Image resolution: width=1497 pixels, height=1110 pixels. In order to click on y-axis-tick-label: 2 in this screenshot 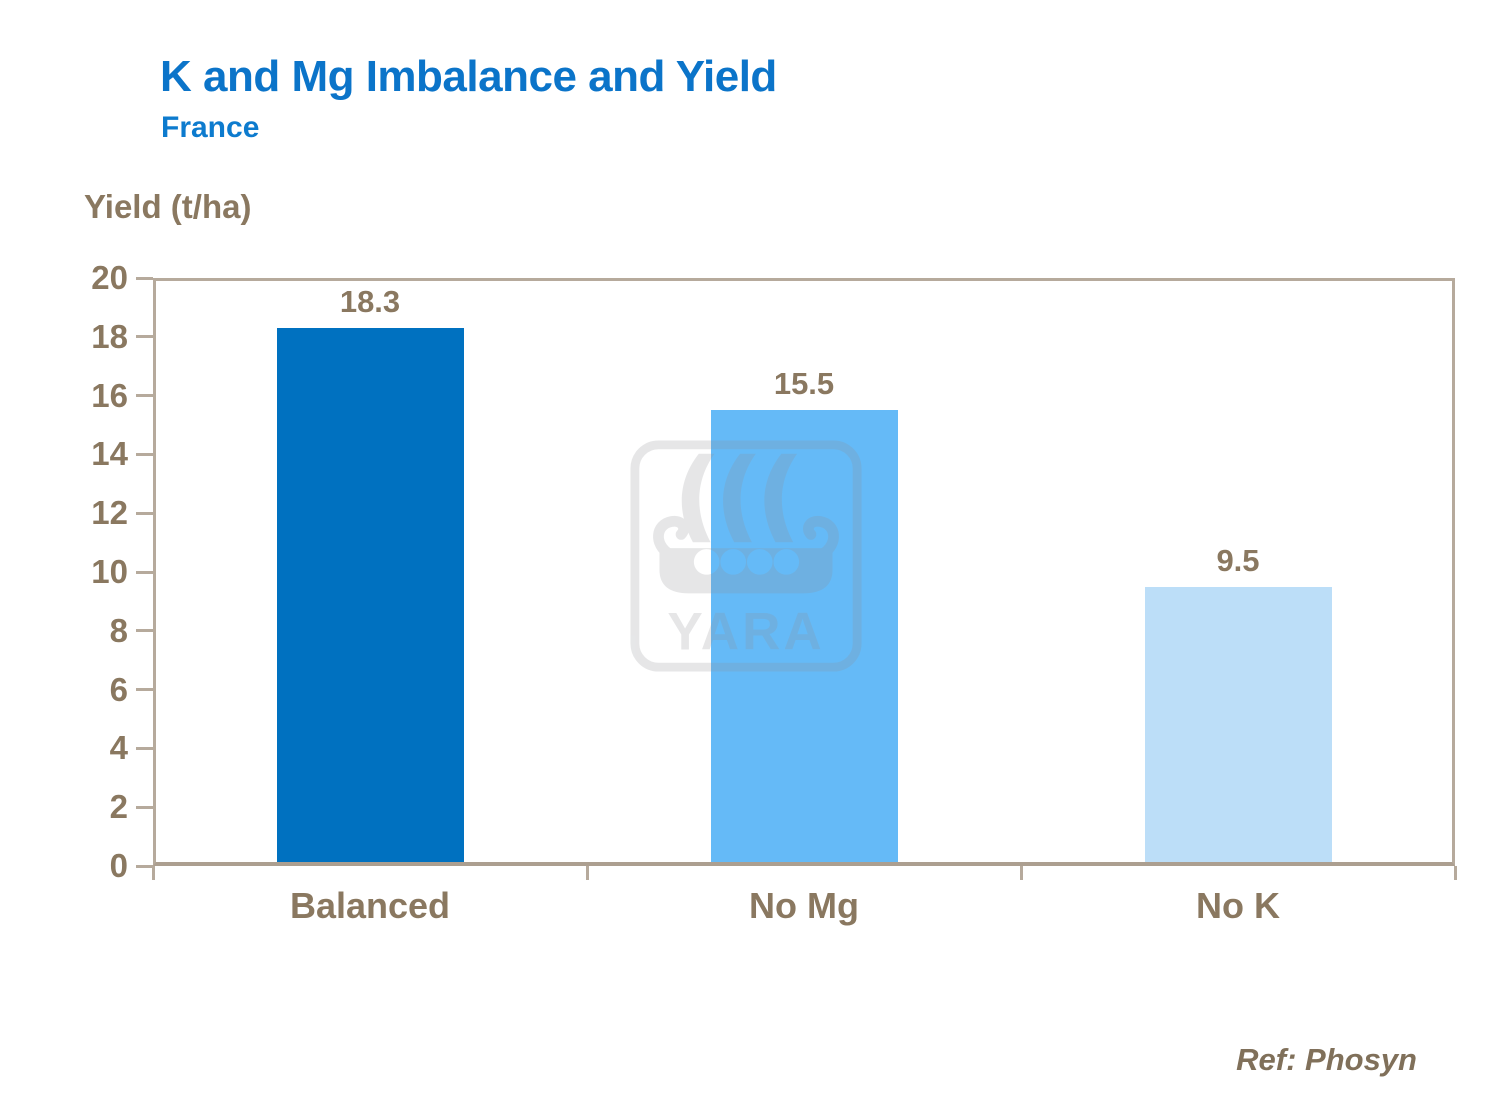, I will do `click(118, 807)`.